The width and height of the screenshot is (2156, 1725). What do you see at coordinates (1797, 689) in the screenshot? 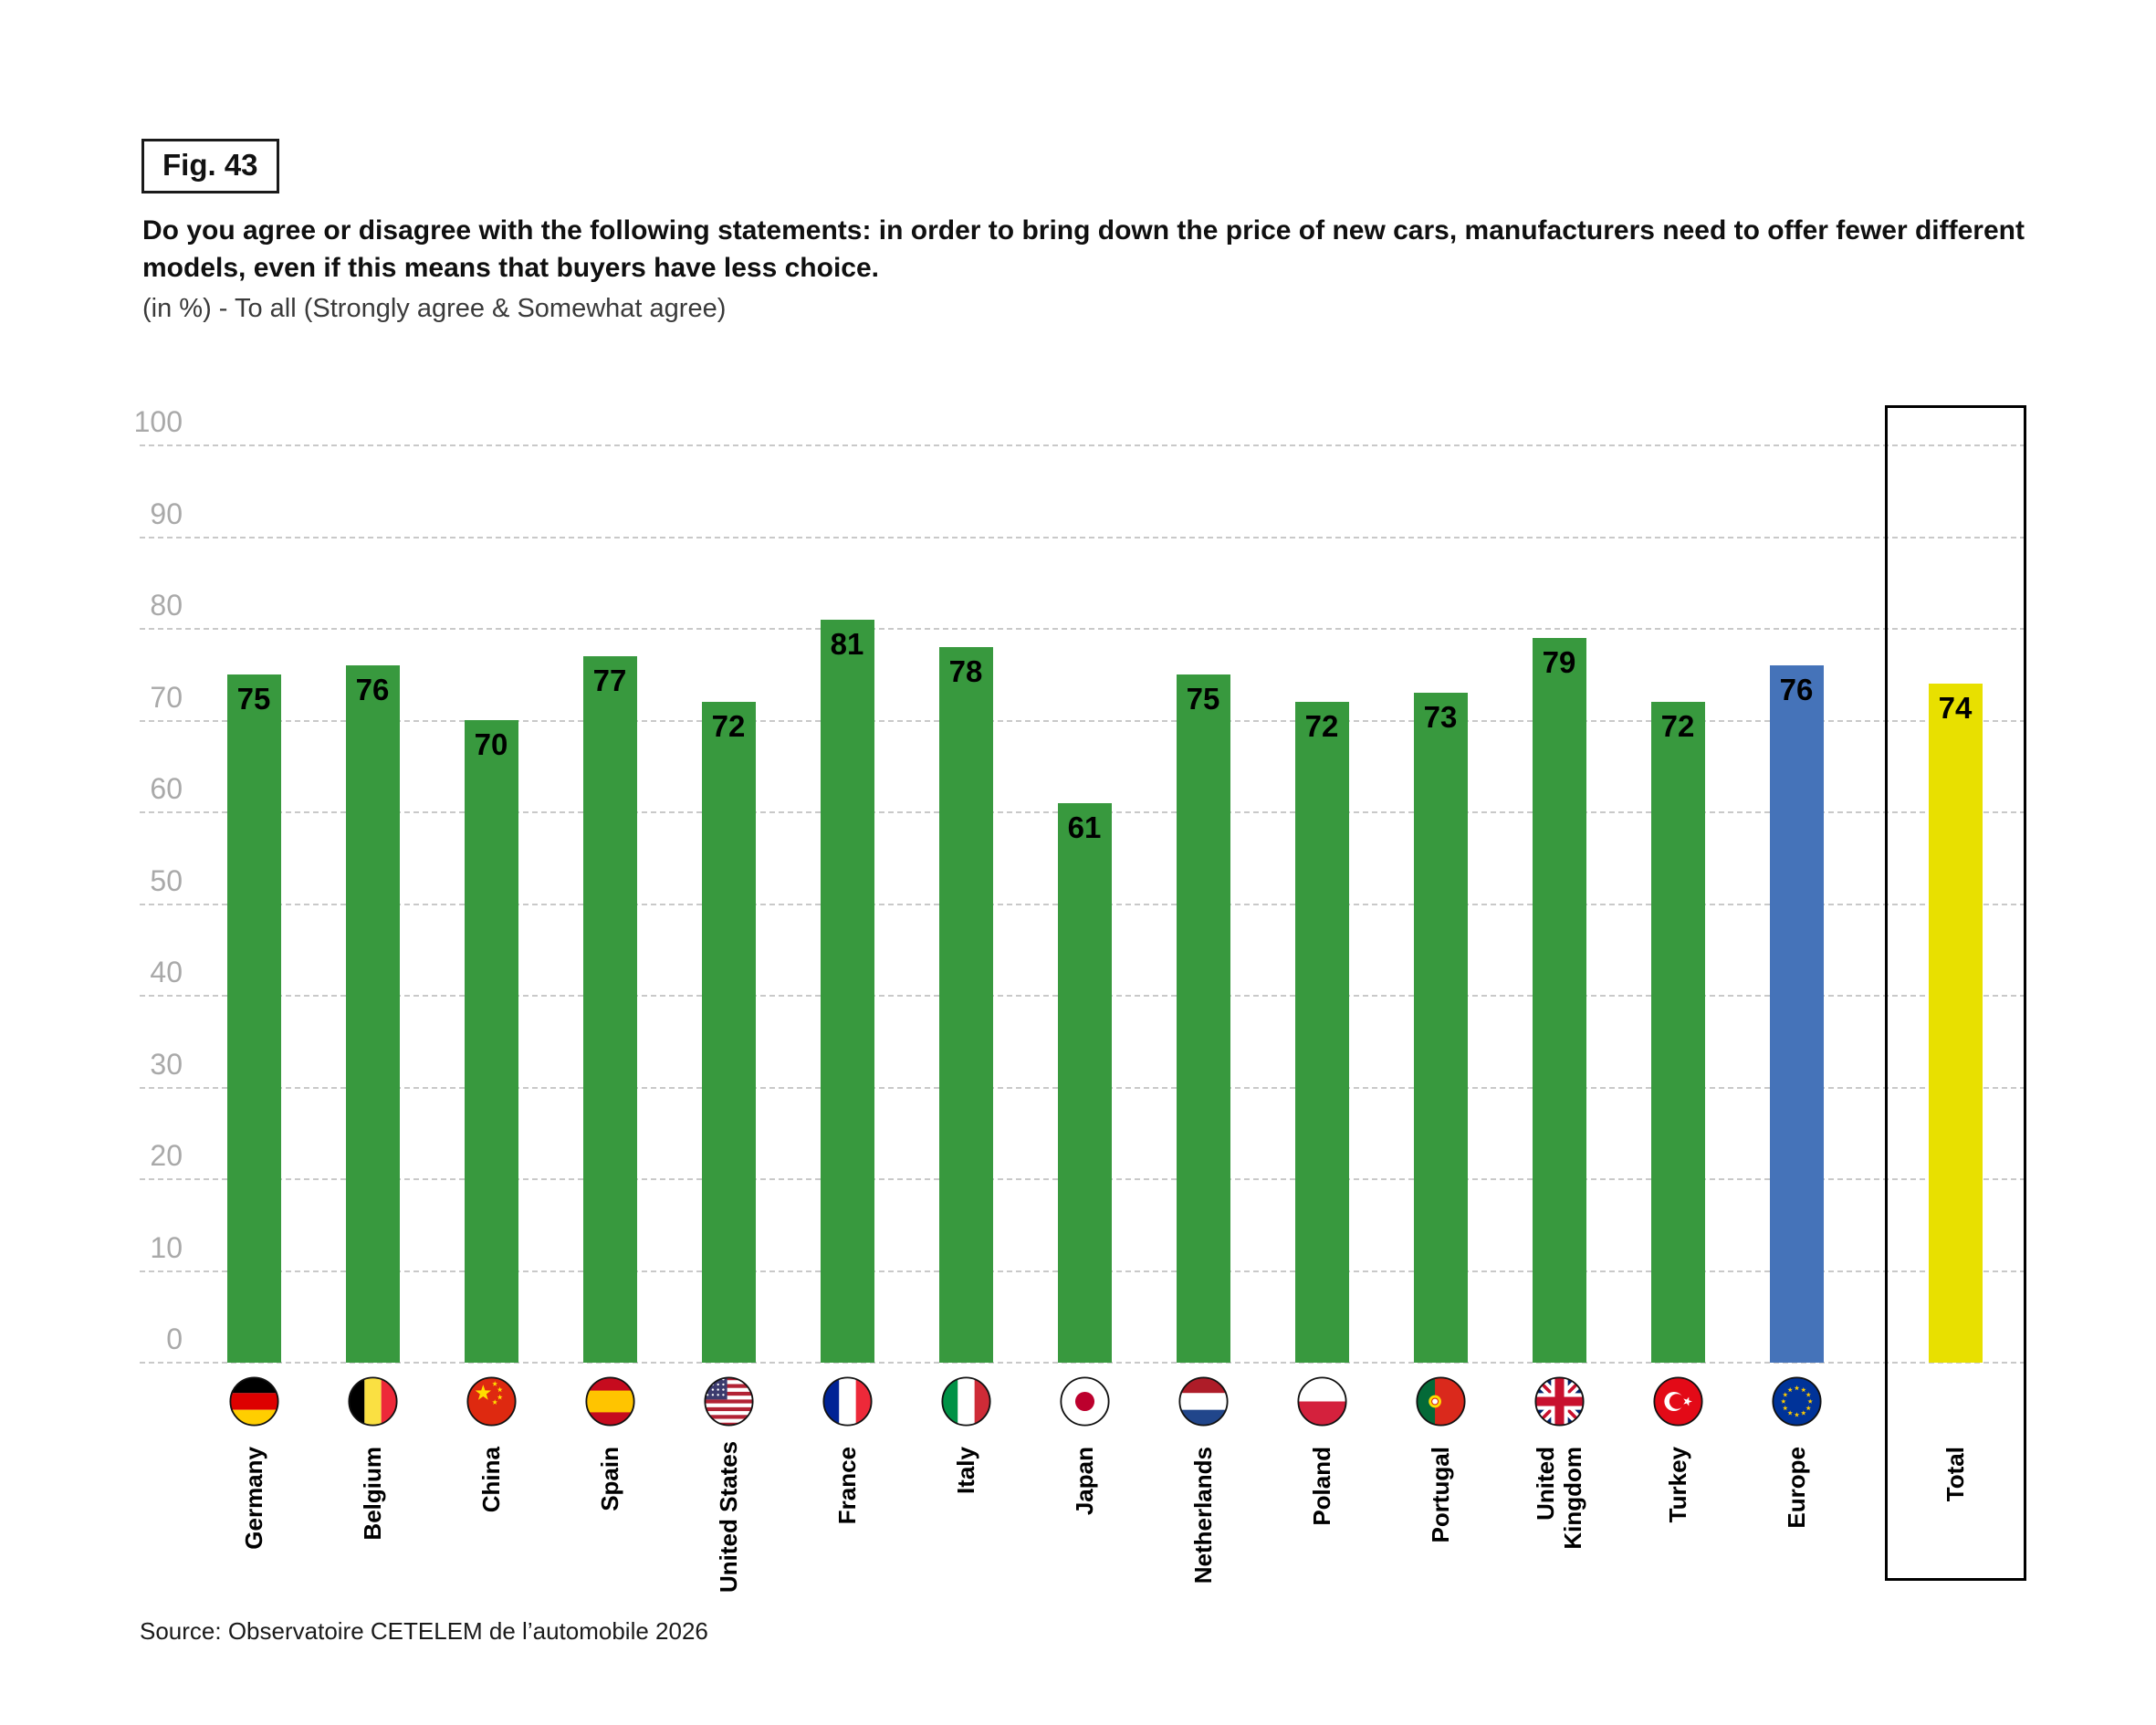
I see `bar-value-europe: 76` at bounding box center [1797, 689].